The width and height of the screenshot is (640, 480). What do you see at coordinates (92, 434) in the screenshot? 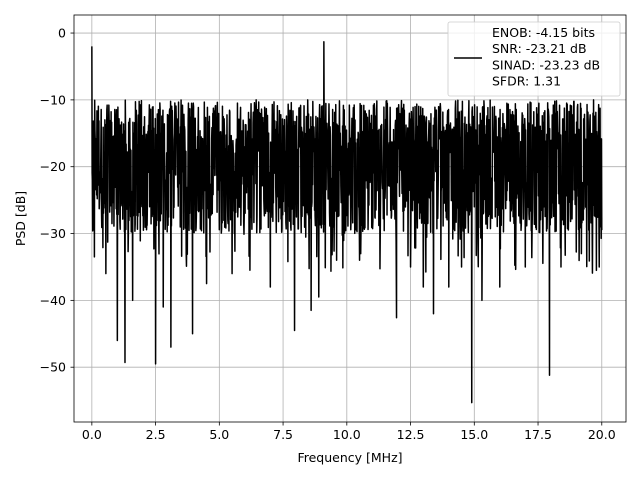
I see `x-tick-label: 0.0` at bounding box center [92, 434].